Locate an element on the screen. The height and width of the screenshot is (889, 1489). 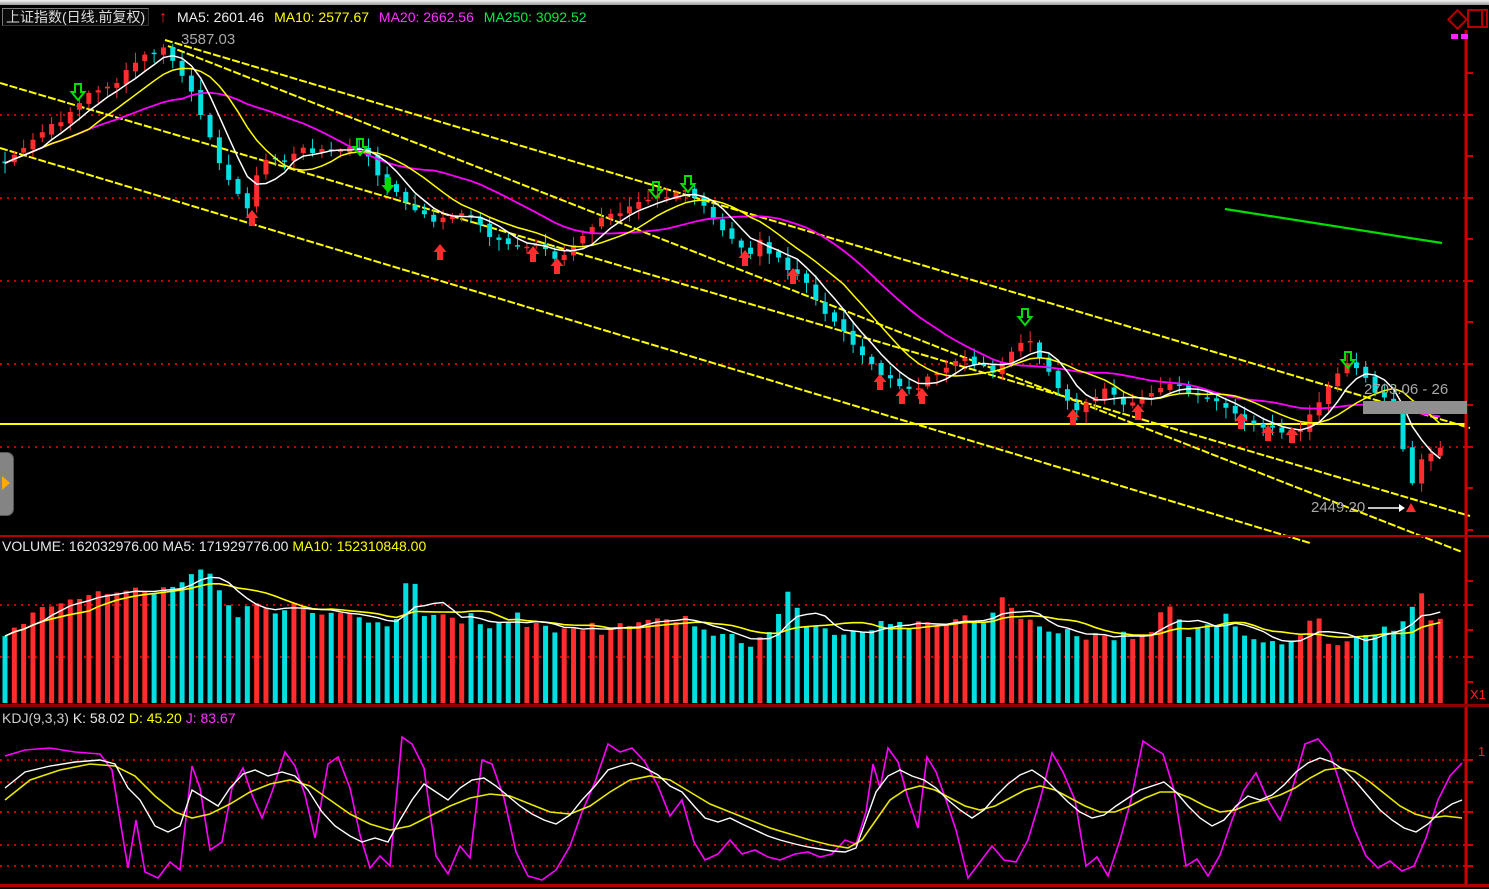
kdj-k-value: K: 58.02 is located at coordinates (98, 718).